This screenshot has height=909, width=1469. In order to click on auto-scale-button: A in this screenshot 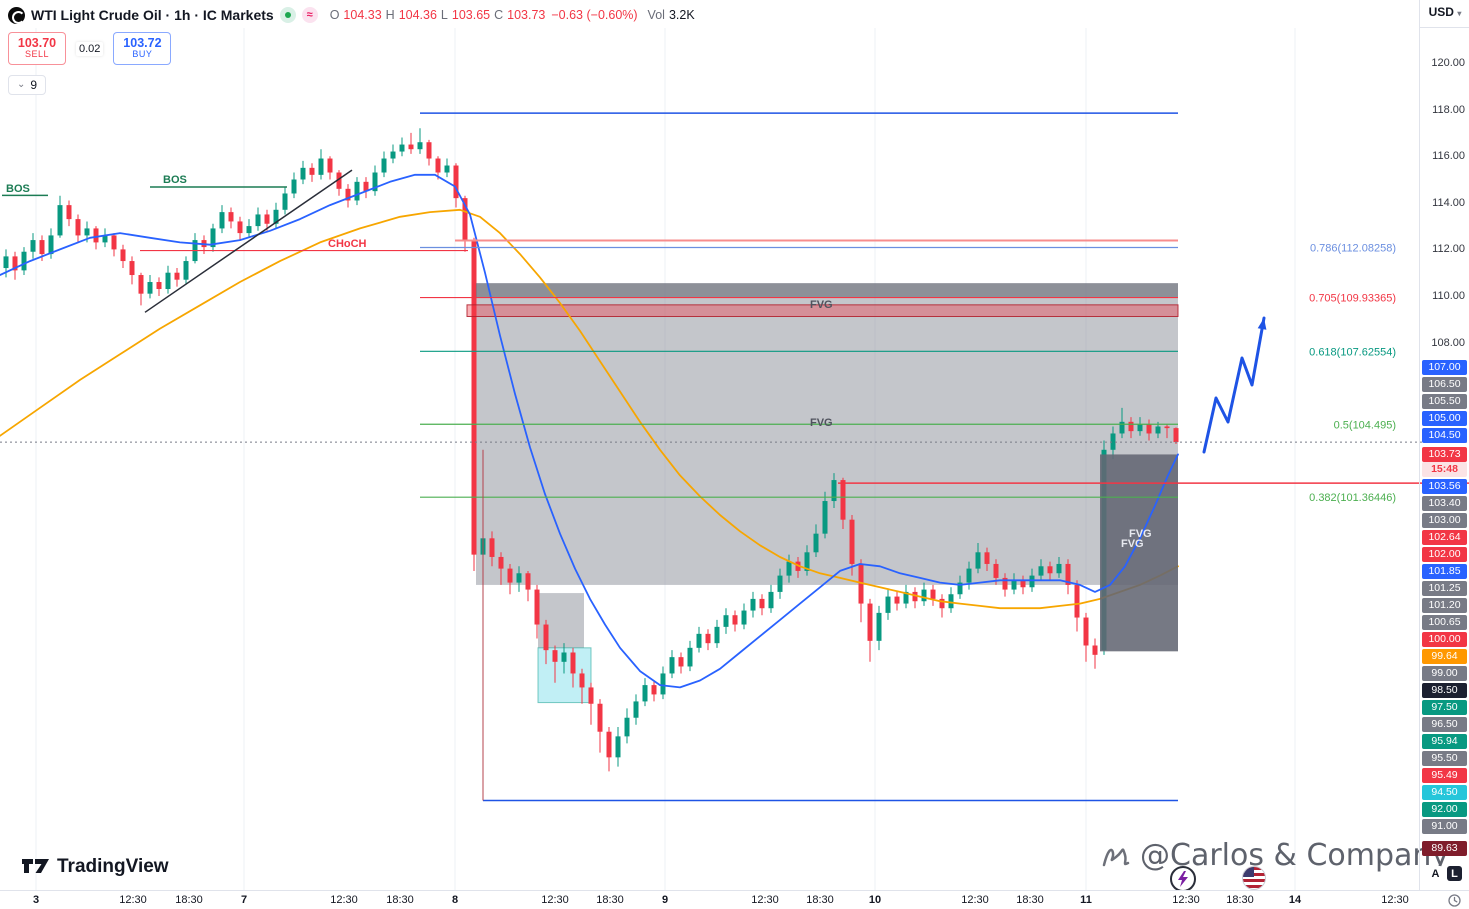, I will do `click(1435, 873)`.